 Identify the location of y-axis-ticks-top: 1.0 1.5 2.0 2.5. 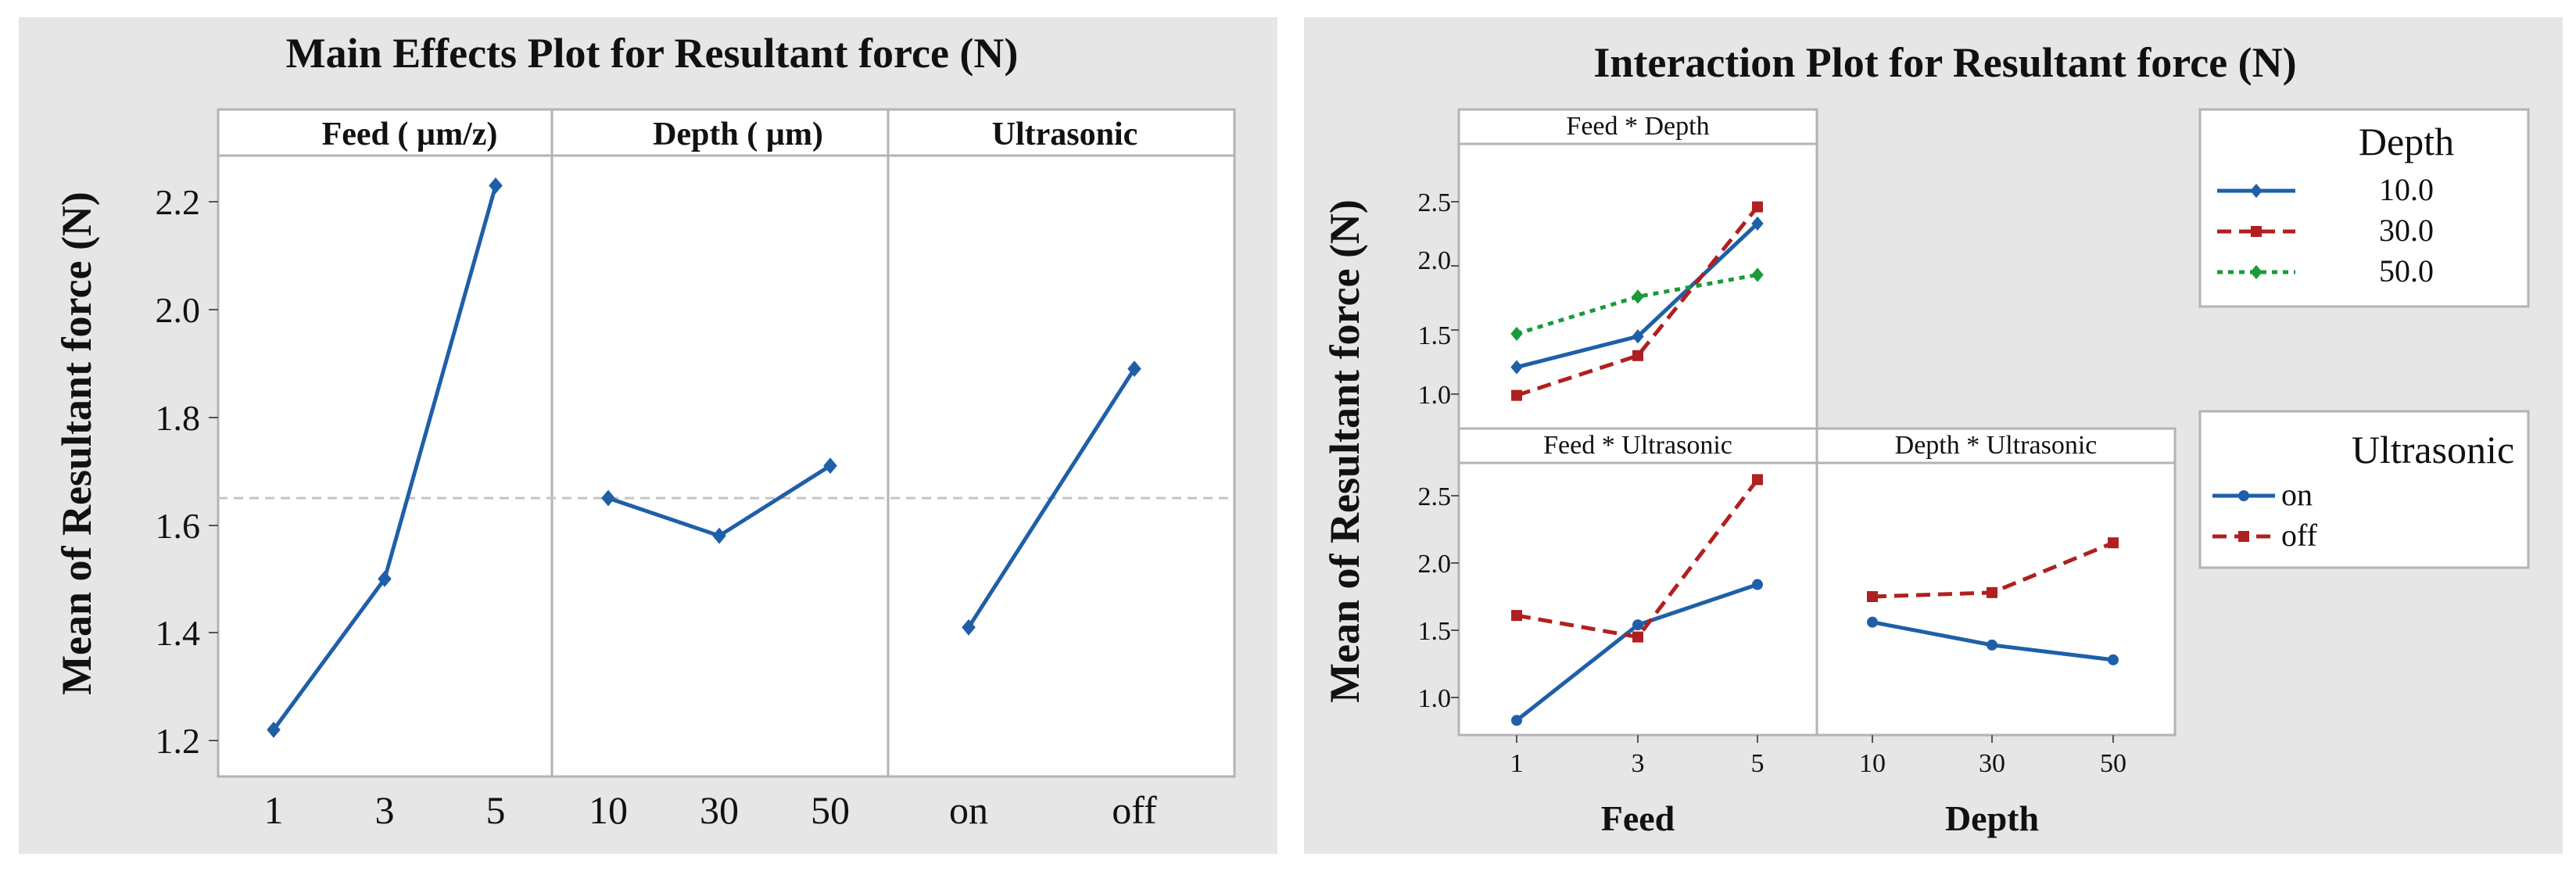
(1435, 299).